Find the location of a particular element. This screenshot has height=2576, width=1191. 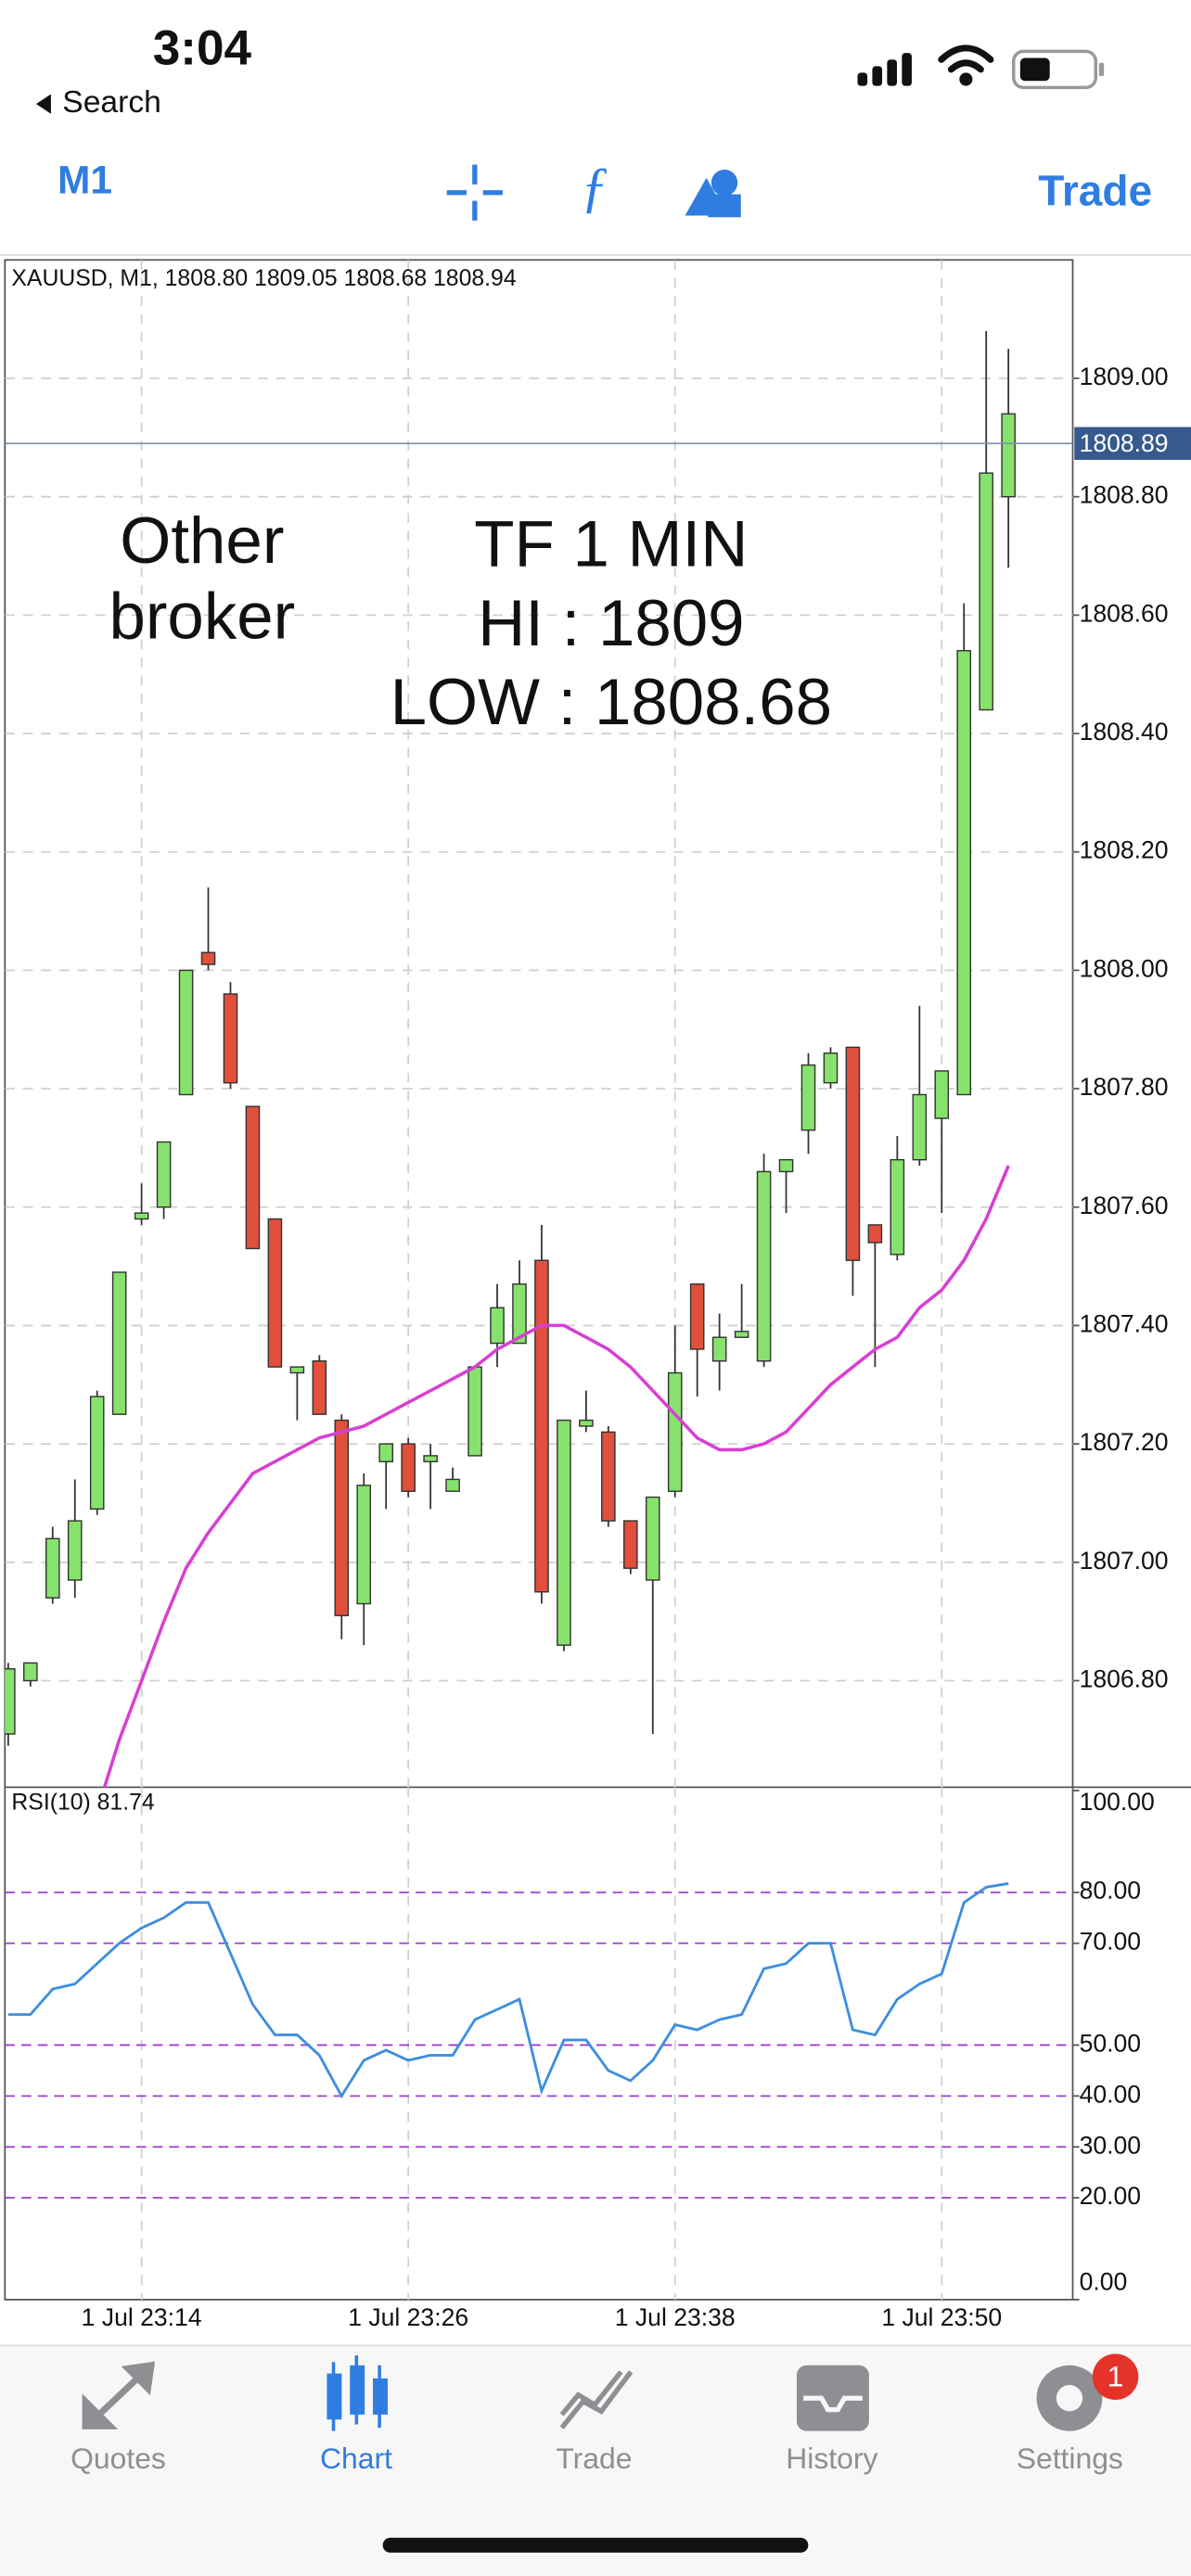

badge is located at coordinates (1115, 2377).